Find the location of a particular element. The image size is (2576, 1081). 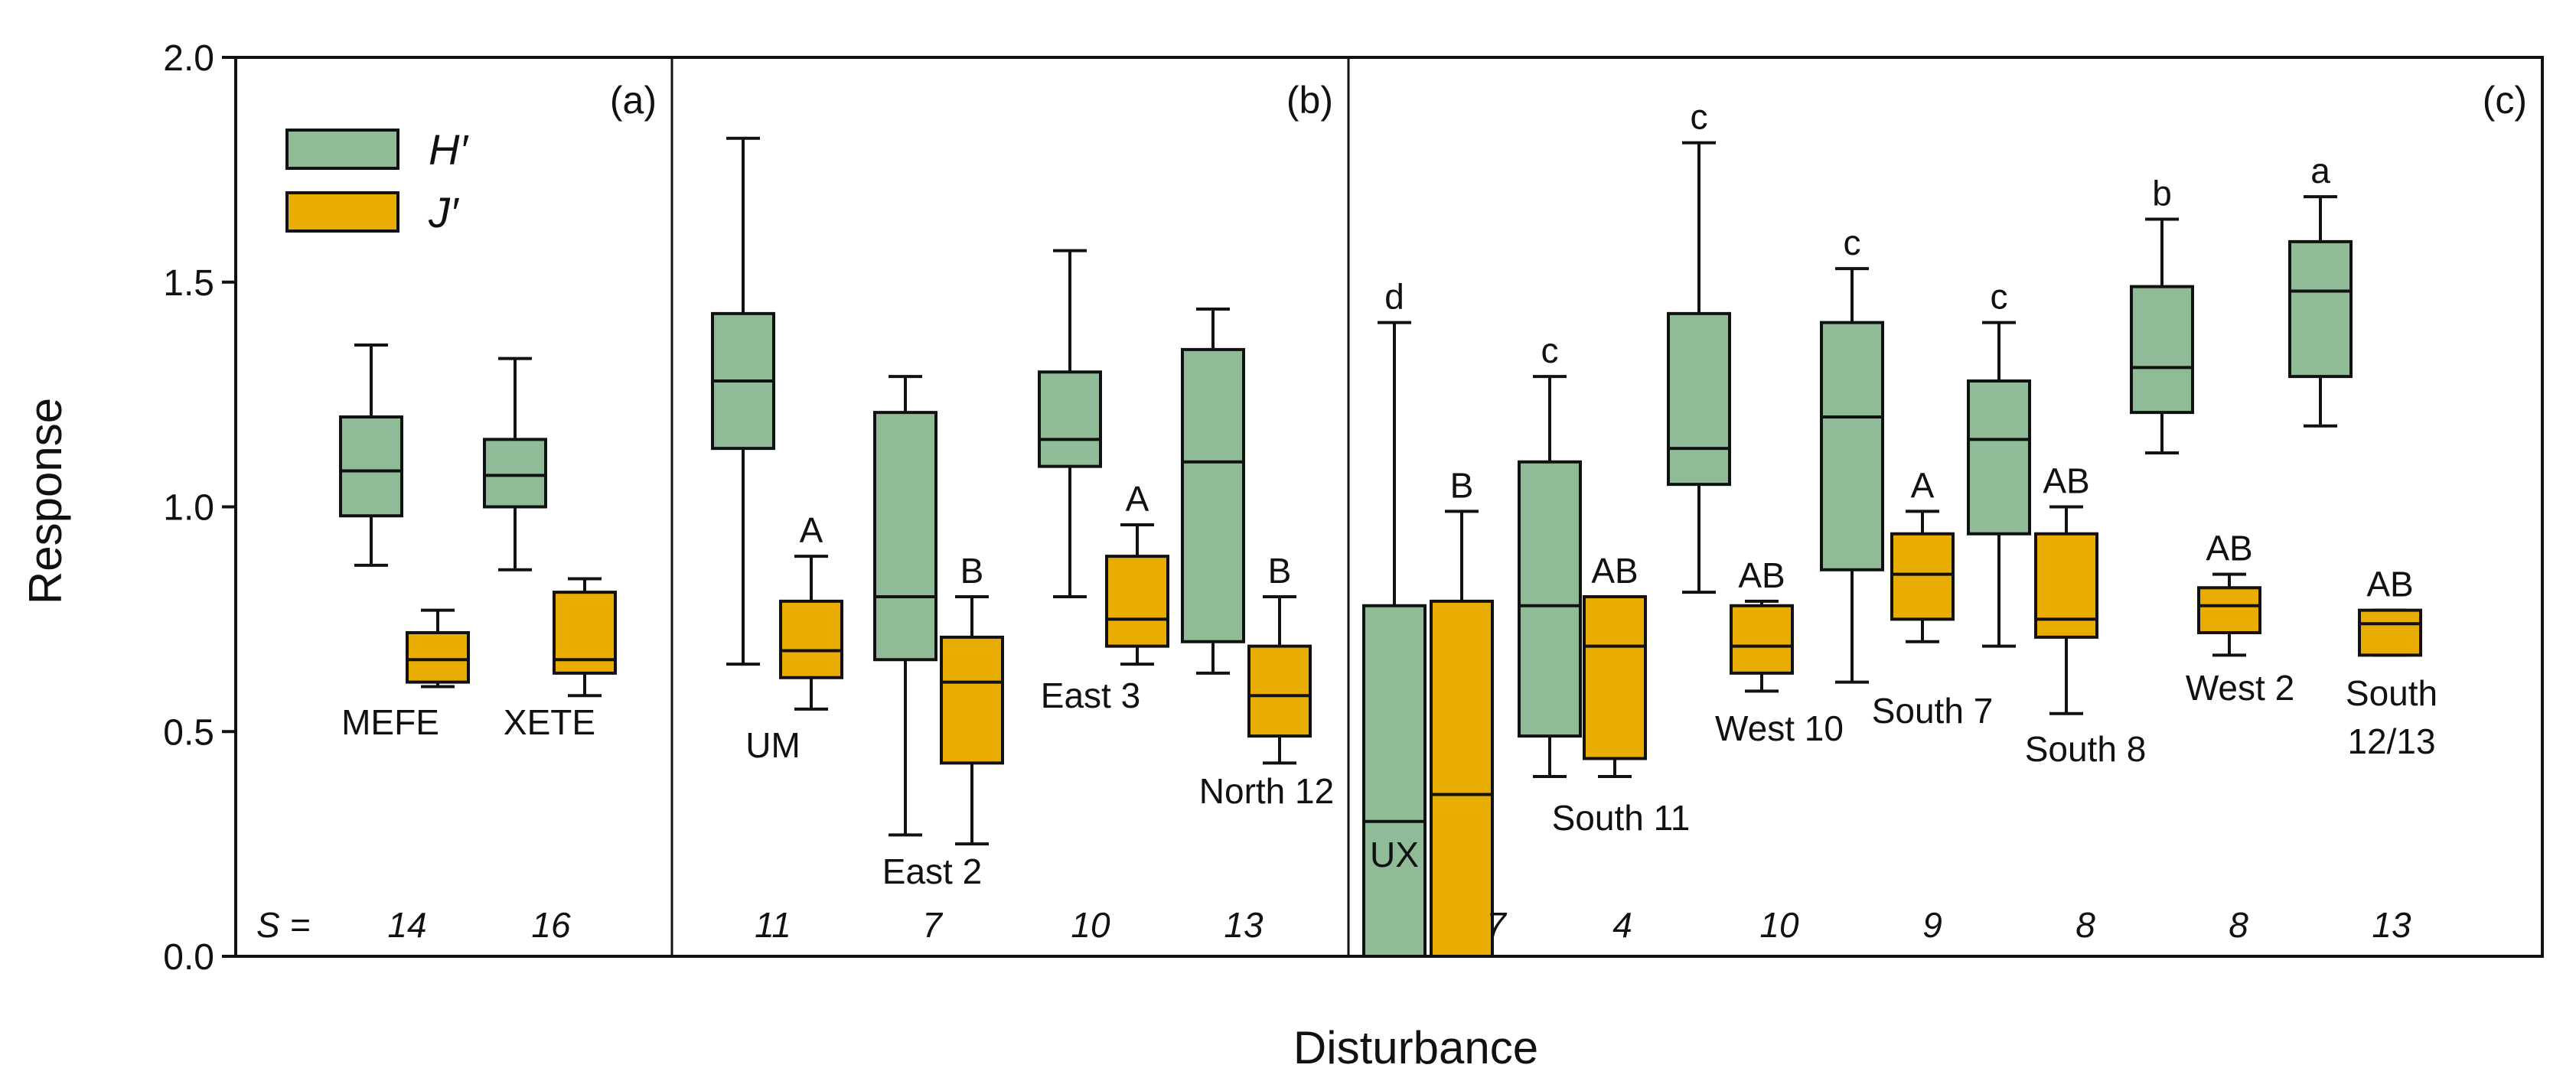

legend-swatch-H is located at coordinates (342, 149).